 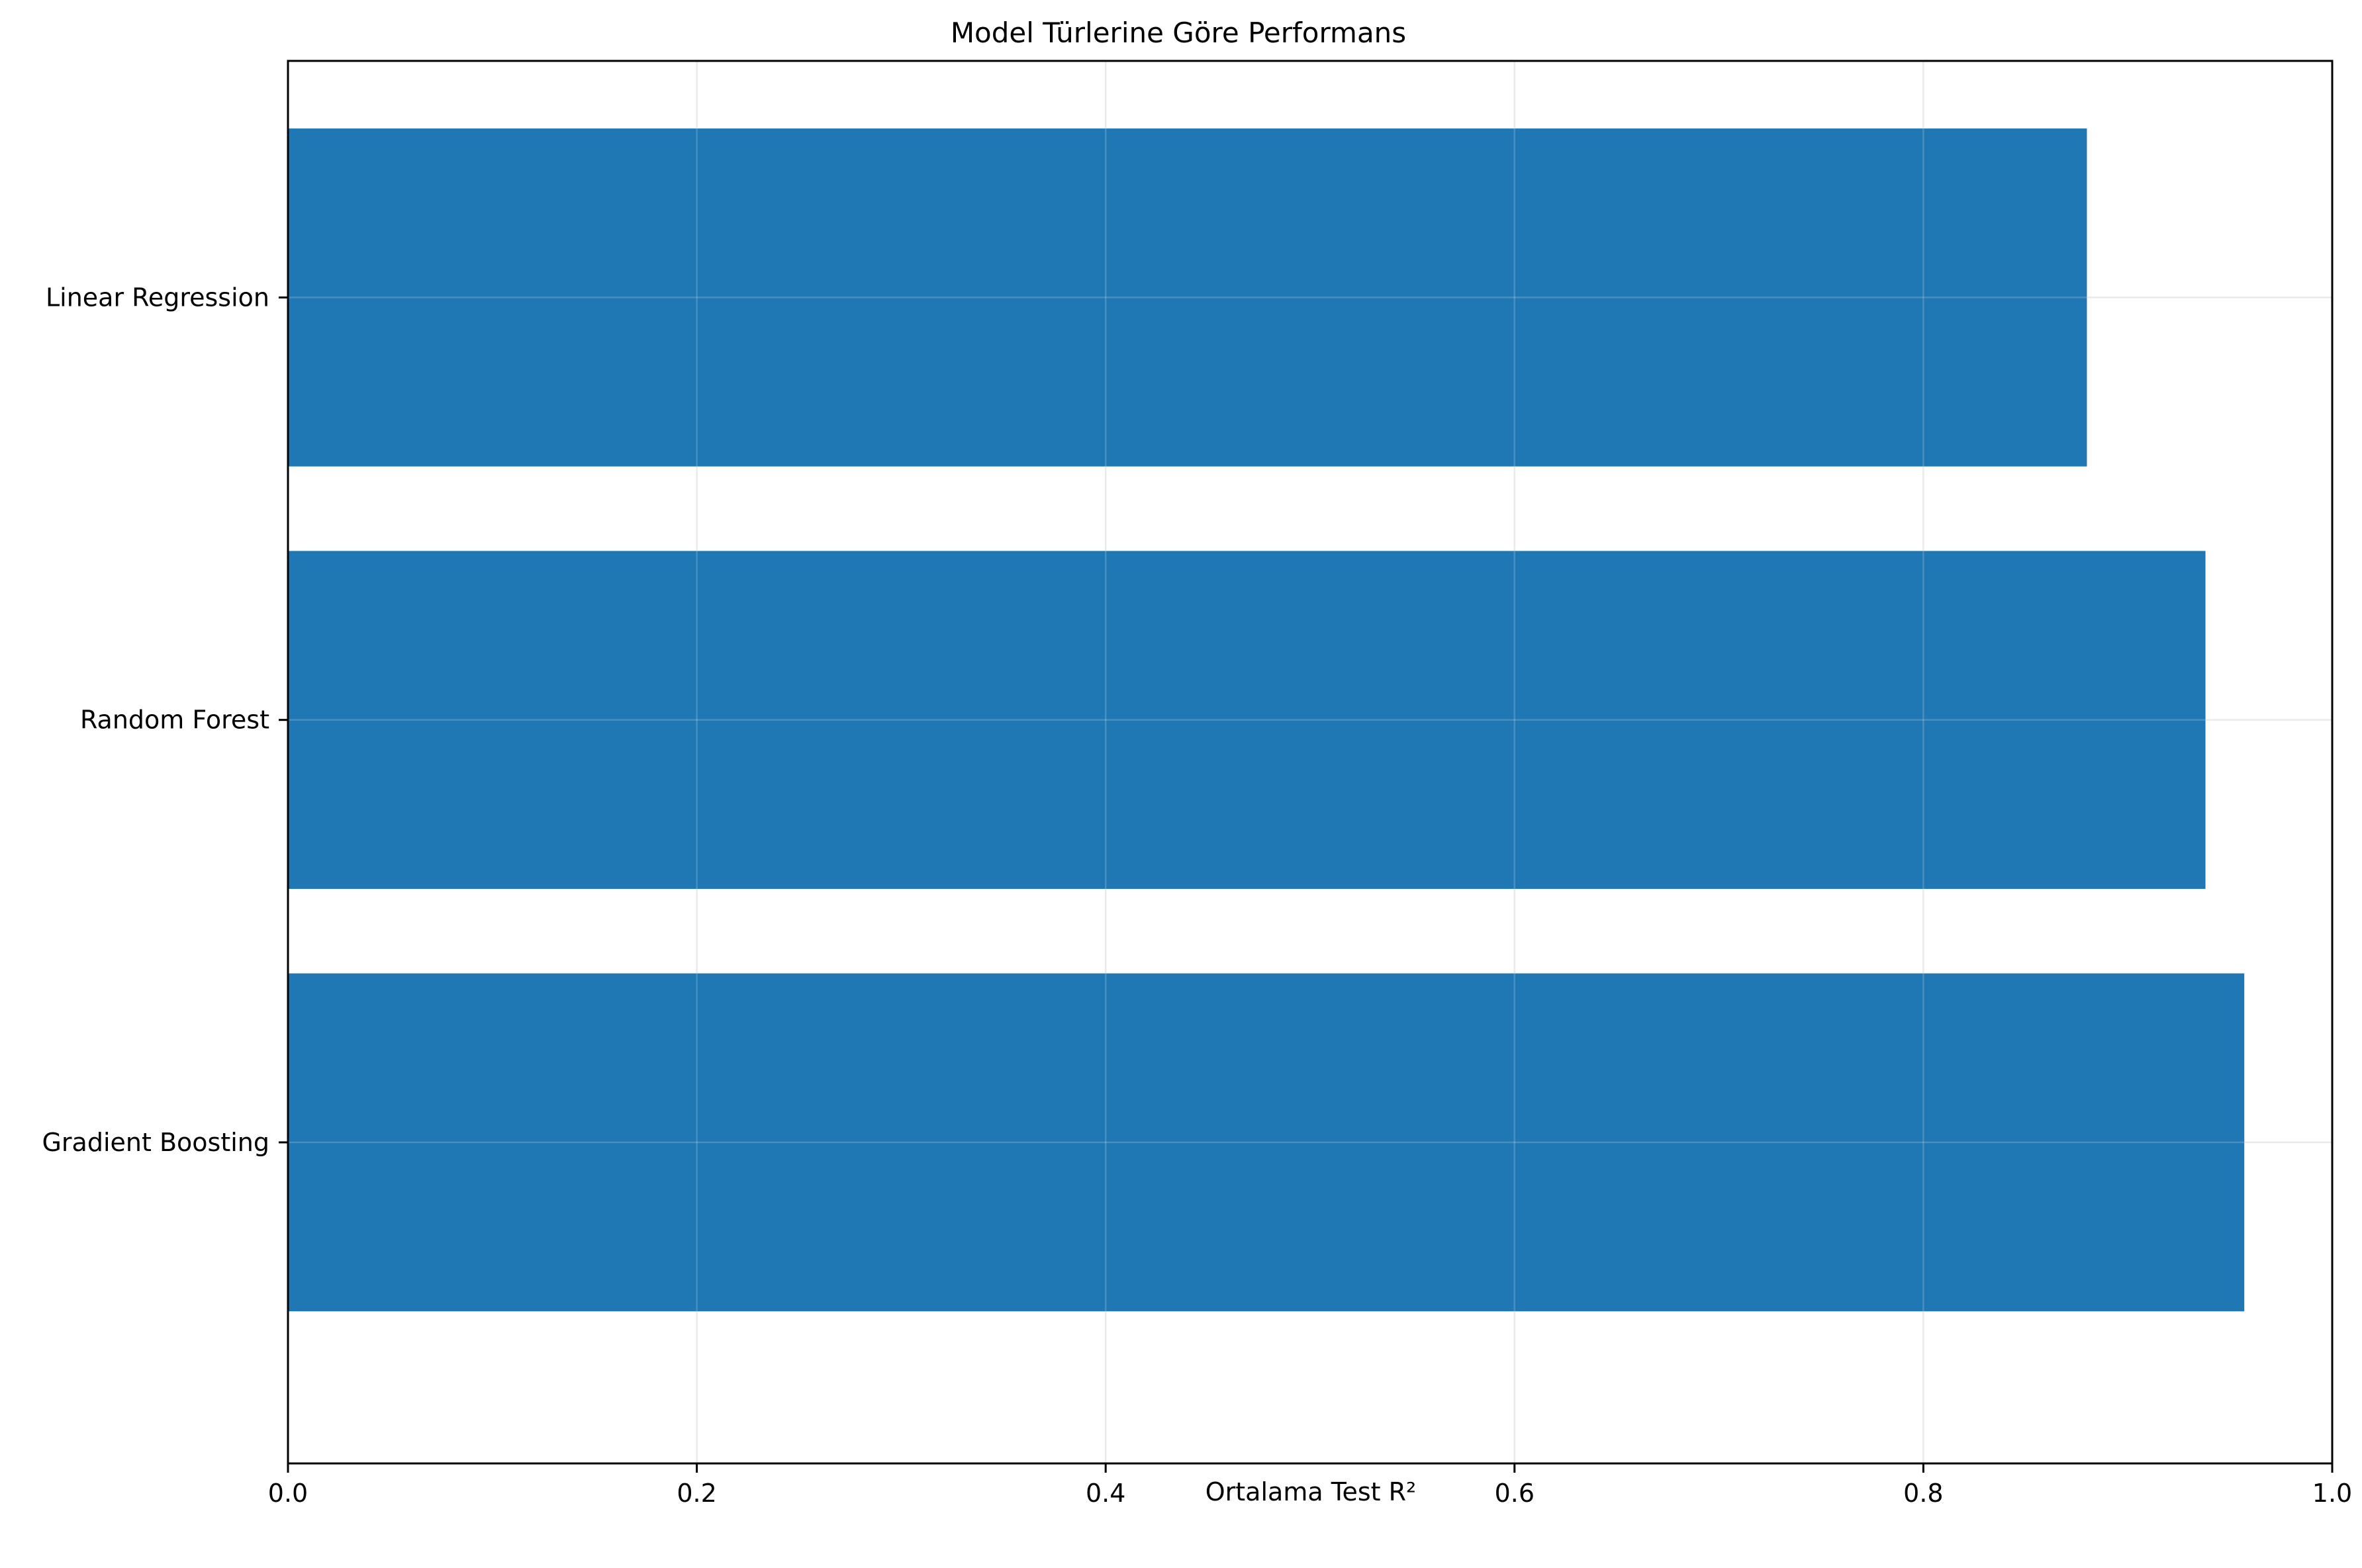 What do you see at coordinates (1311, 1491) in the screenshot?
I see `x-axis-label: Ortalama Test R²` at bounding box center [1311, 1491].